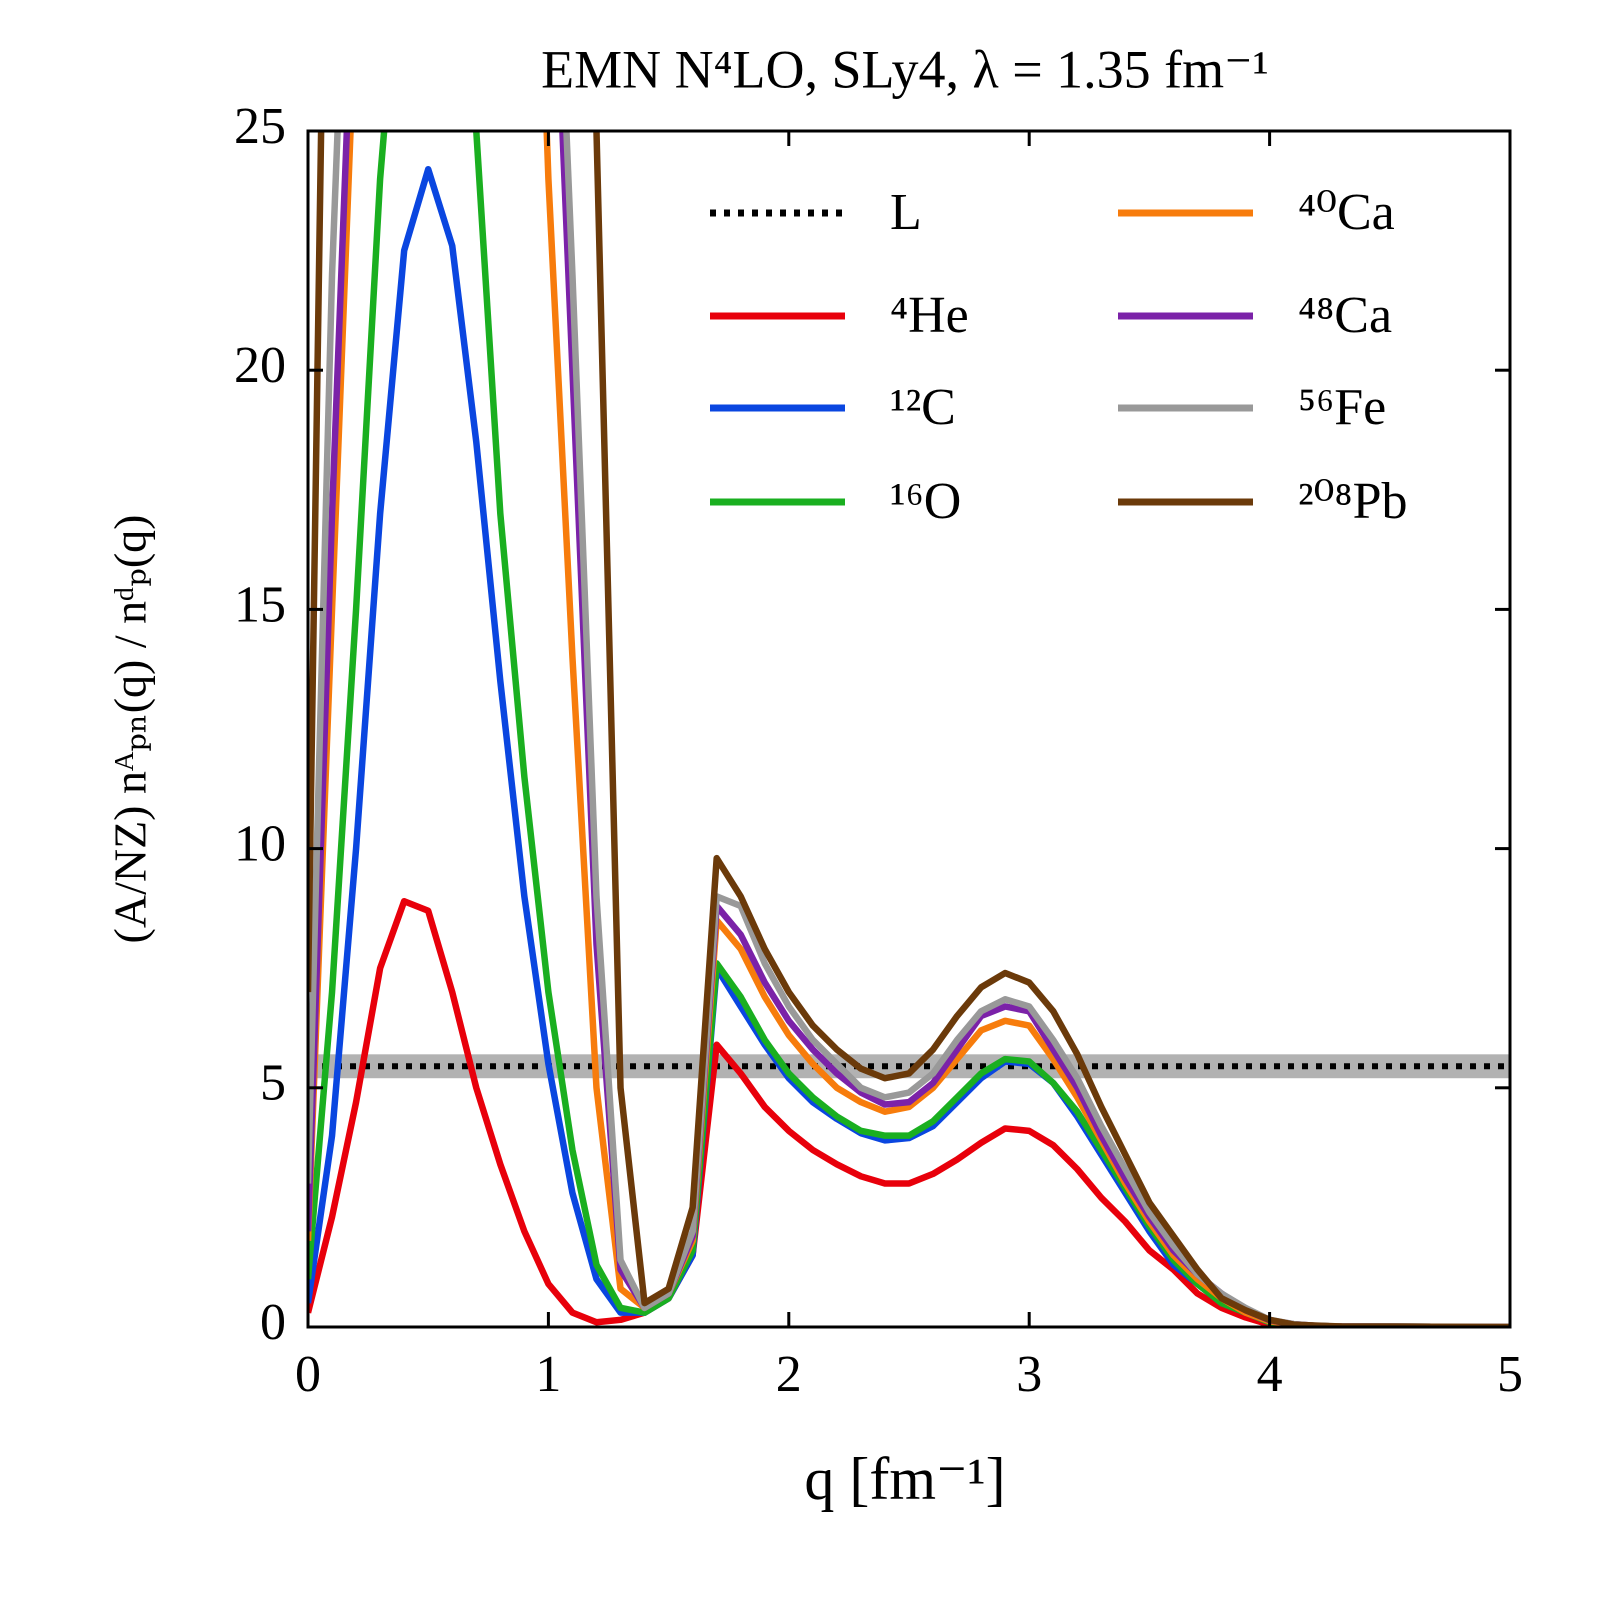 The image size is (1616, 1613). I want to click on y-axis-label: (A/NZ) nᴬₚₙ(q) / nᵈₚ(q), so click(130, 729).